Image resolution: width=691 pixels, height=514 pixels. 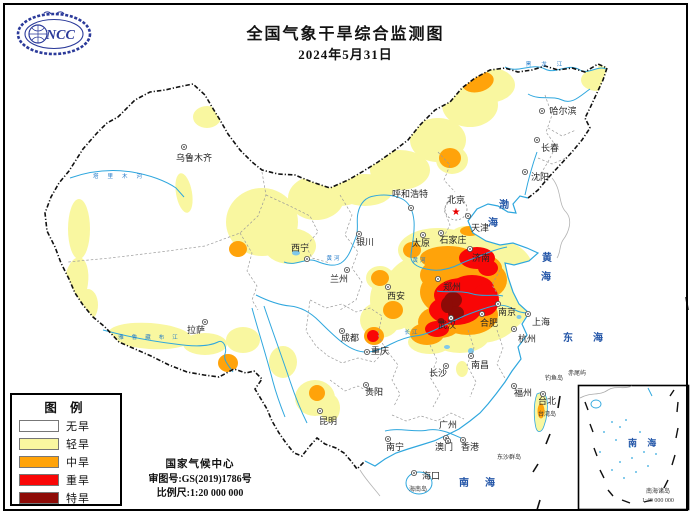 What do you see at coordinates (411, 332) in the screenshot?
I see `river-label: 长江` at bounding box center [411, 332].